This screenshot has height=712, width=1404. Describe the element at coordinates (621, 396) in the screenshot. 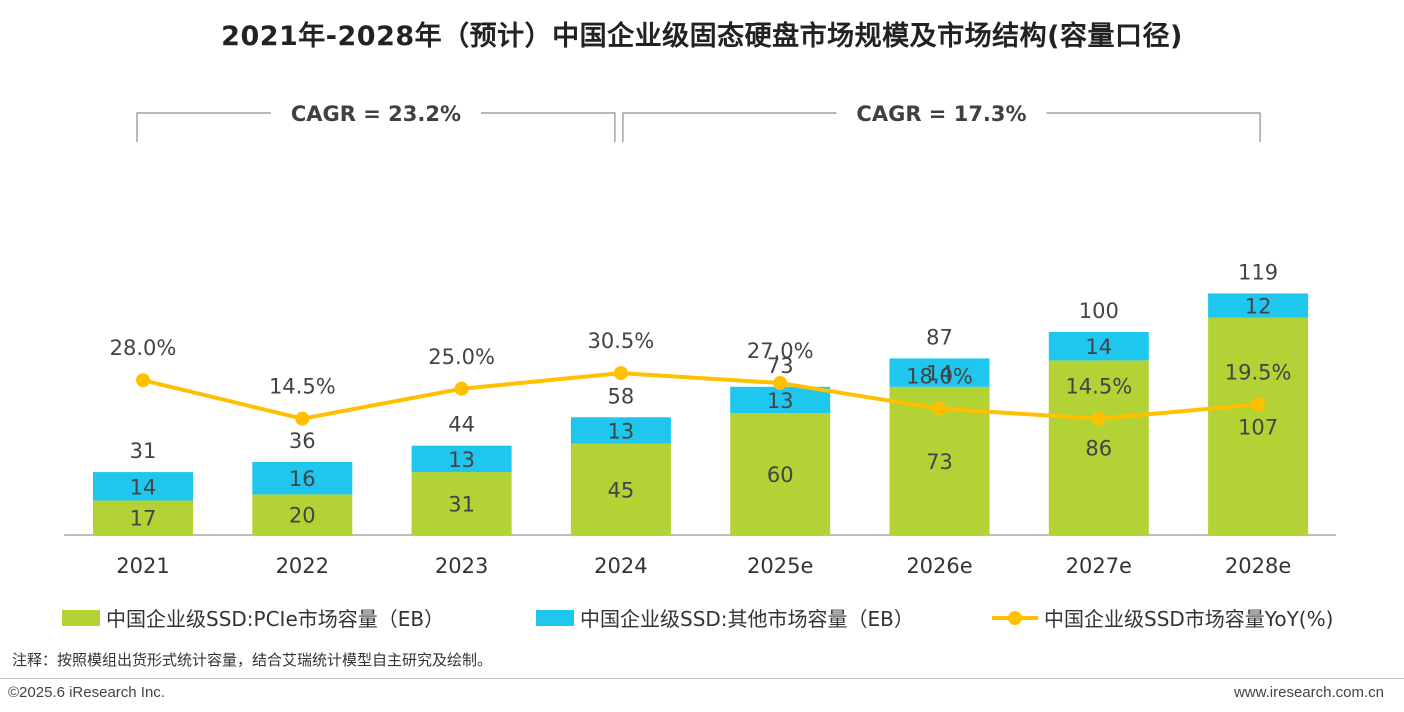

I see `label-total-2024: 58` at that location.